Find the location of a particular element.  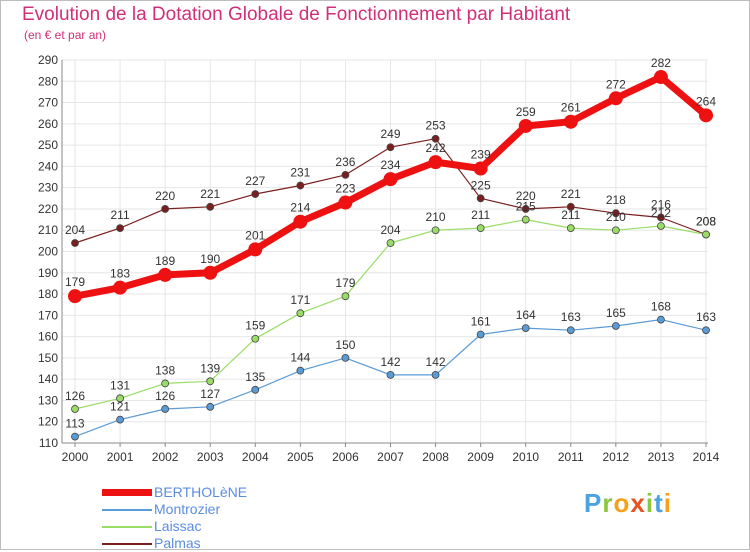

xtick-label-2004: 2004 is located at coordinates (255, 457).